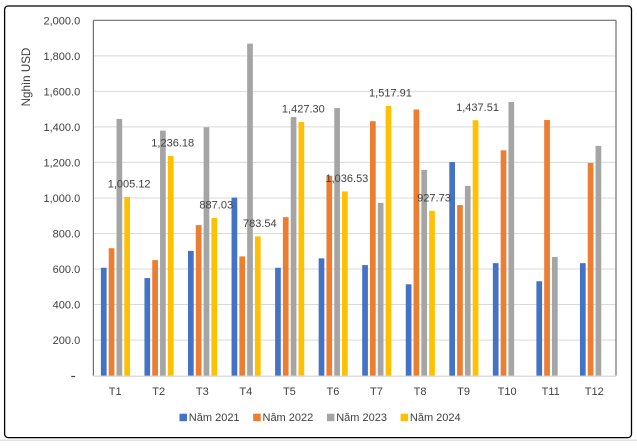 This screenshot has width=637, height=448. What do you see at coordinates (434, 198) in the screenshot?
I see `svg-text: 927.73` at bounding box center [434, 198].